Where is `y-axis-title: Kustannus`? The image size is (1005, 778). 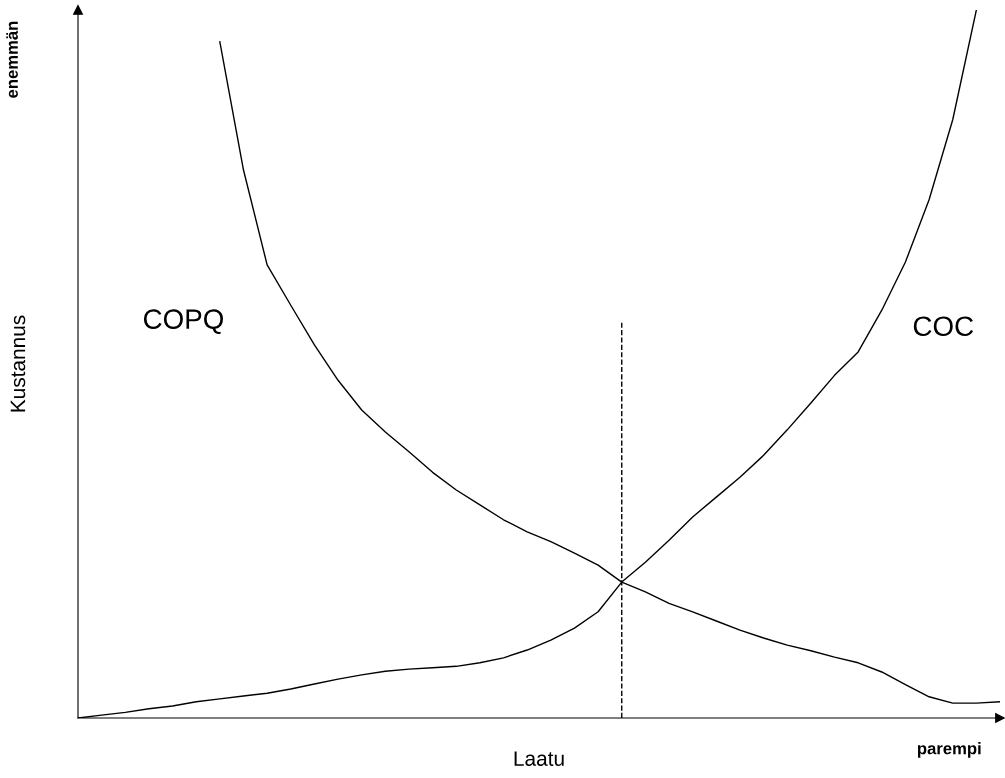
y-axis-title: Kustannus is located at coordinates (18, 363).